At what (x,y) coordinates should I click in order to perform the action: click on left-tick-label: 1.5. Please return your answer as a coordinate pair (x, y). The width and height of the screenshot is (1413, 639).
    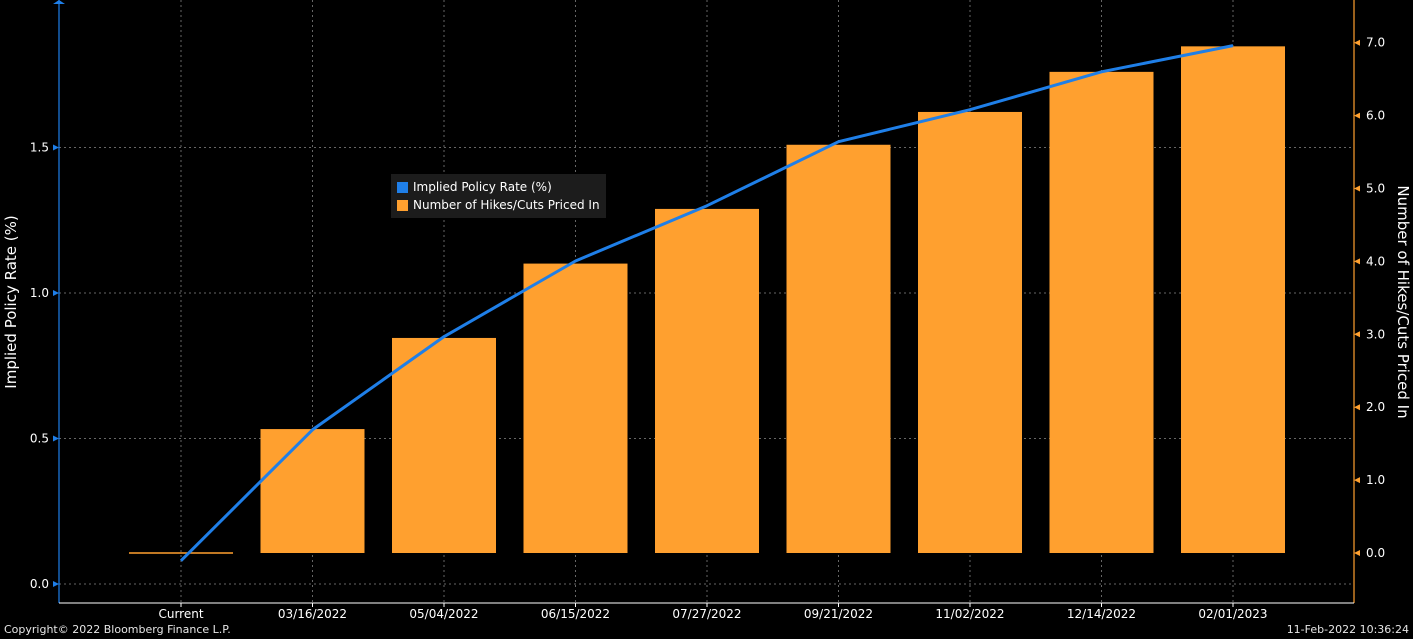
    Looking at the image, I should click on (39, 148).